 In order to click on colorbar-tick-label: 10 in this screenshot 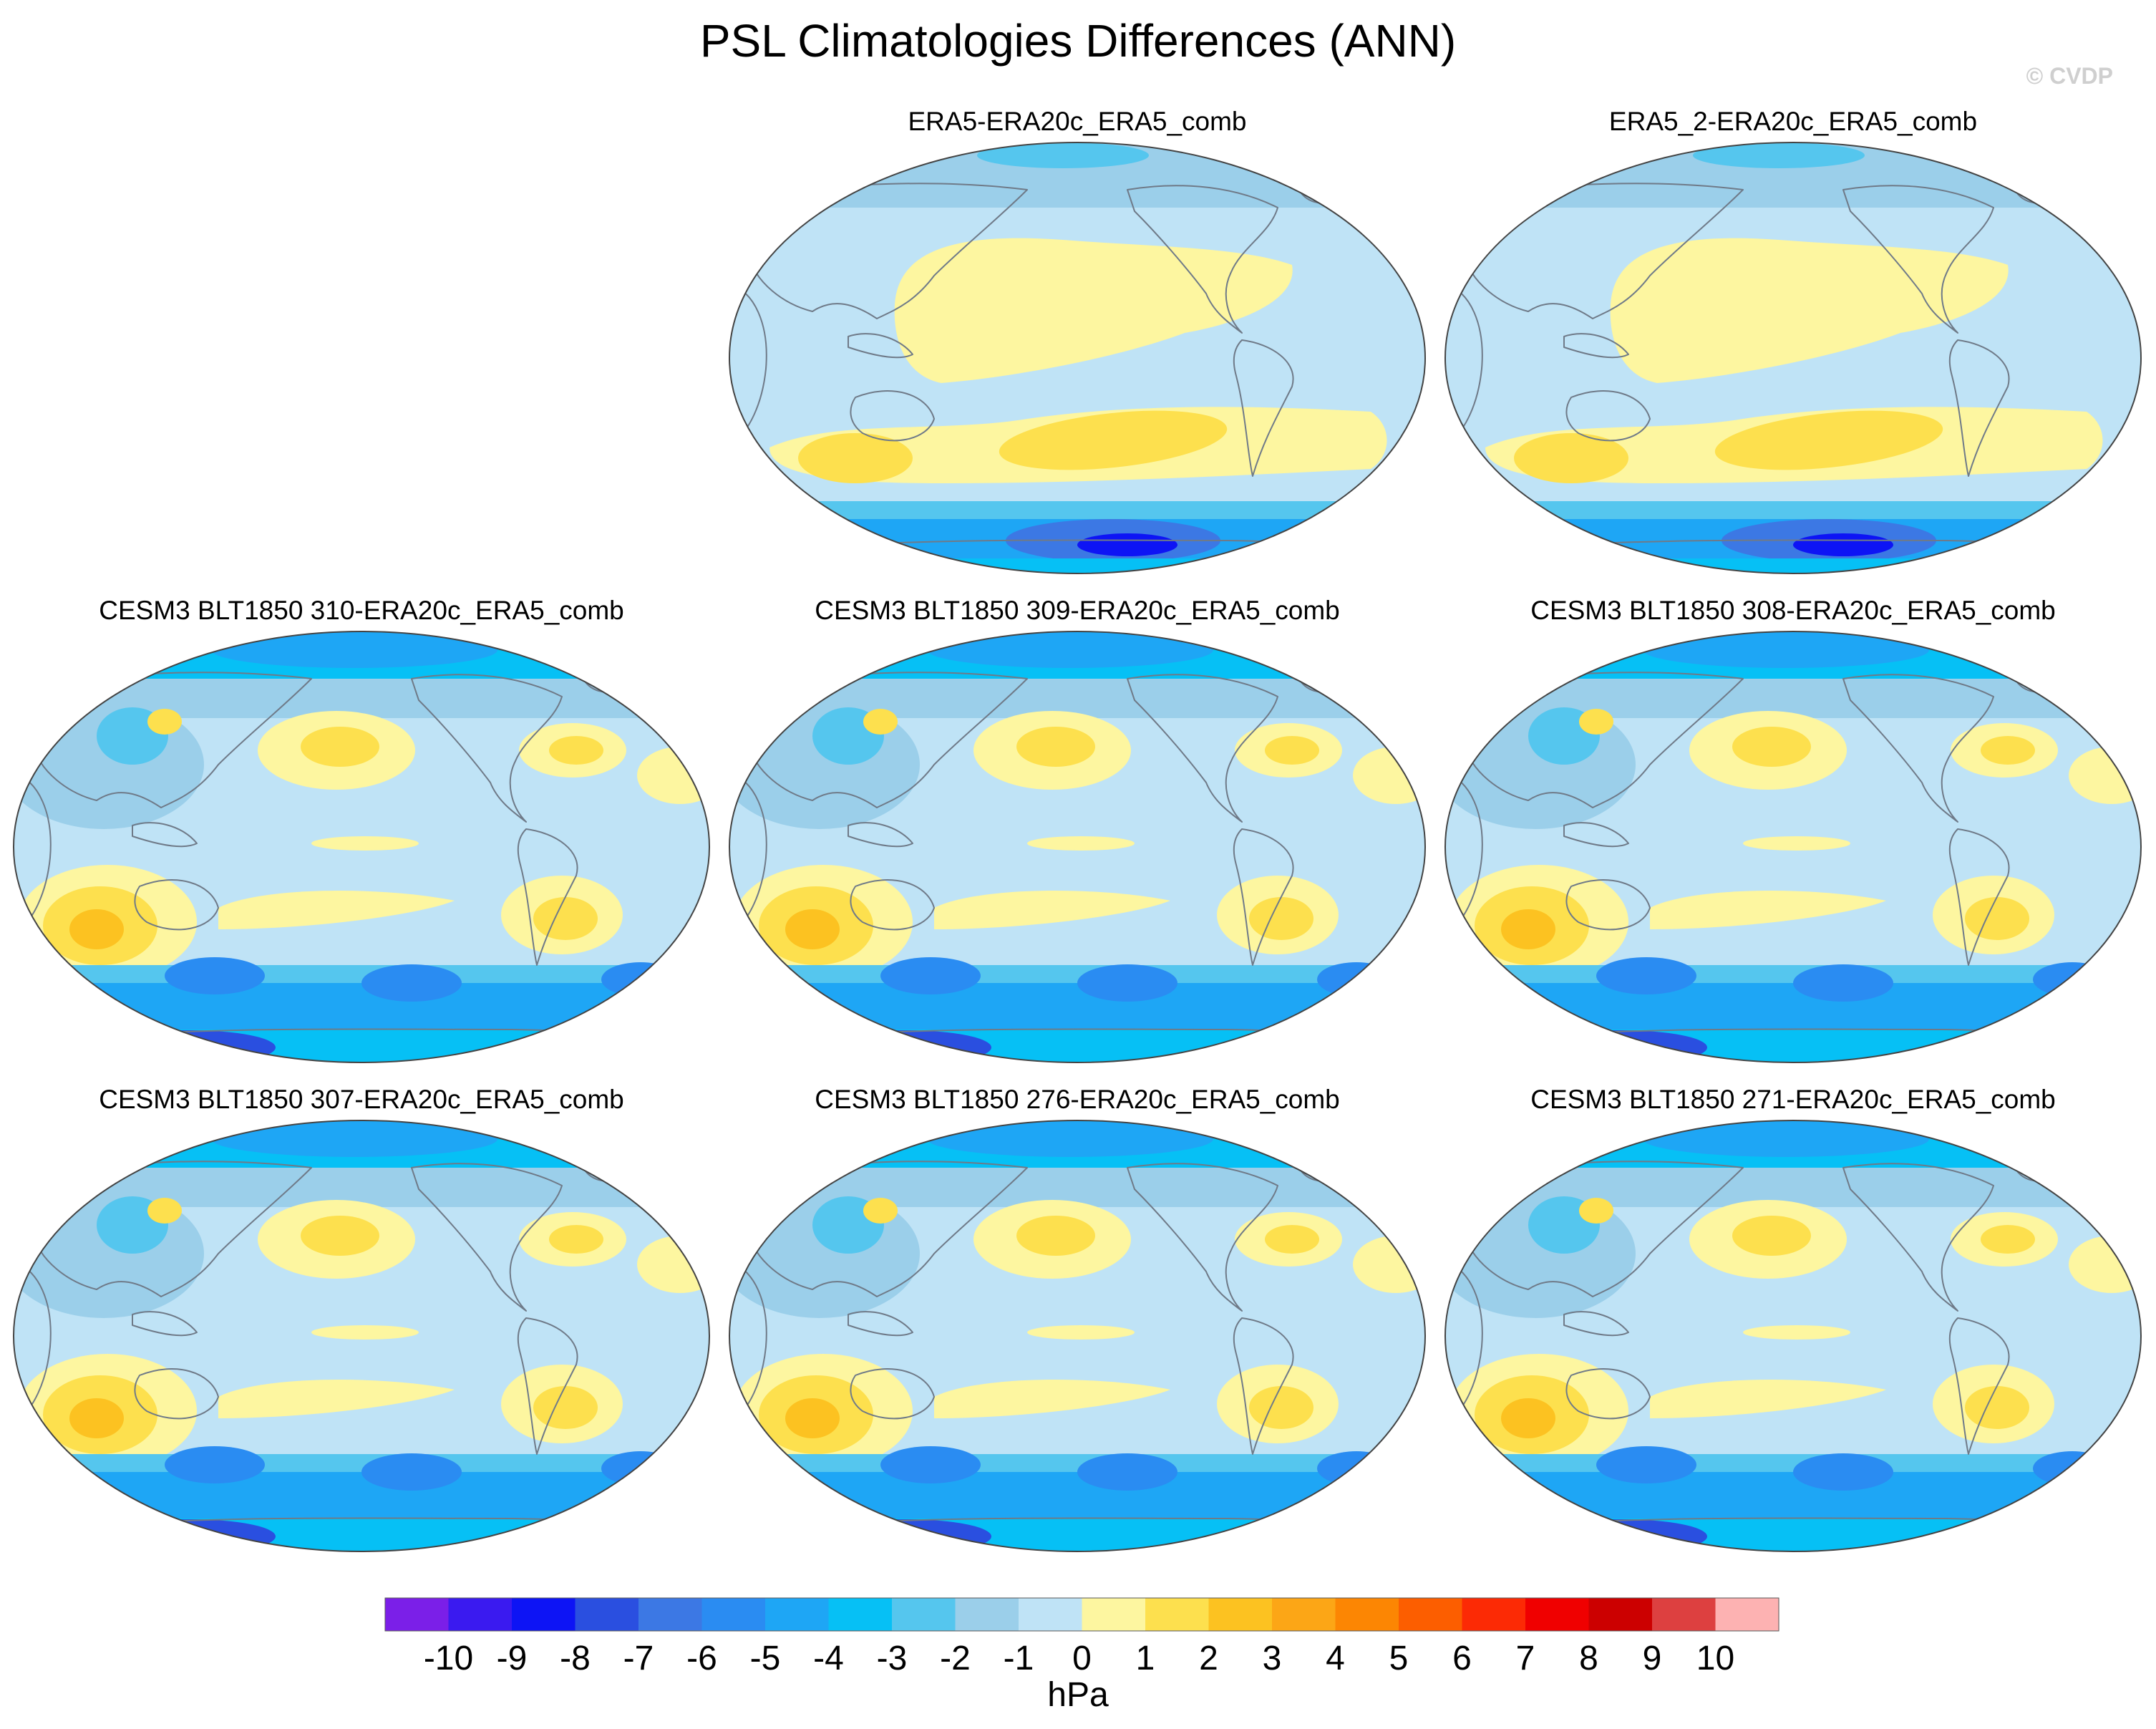, I will do `click(1715, 1659)`.